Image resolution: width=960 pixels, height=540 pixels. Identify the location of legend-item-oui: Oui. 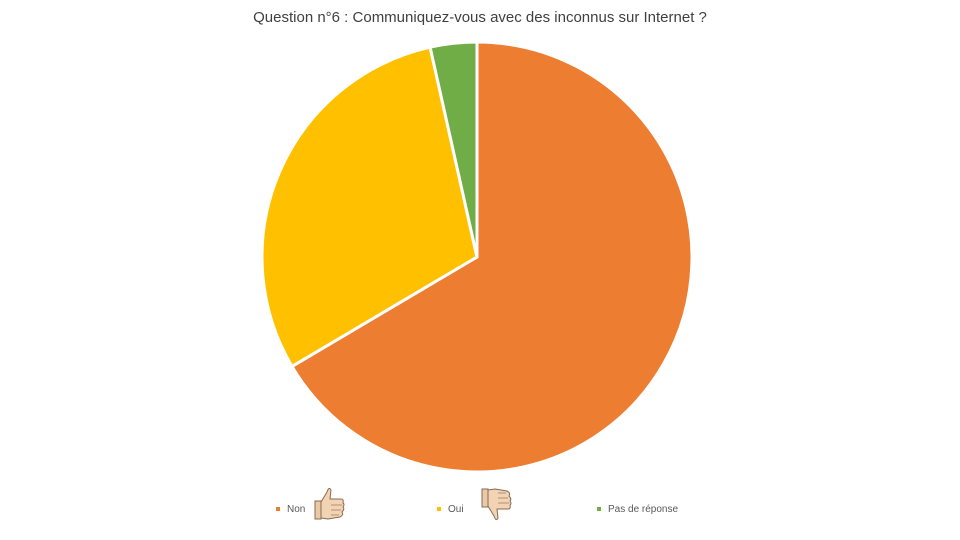
(450, 509).